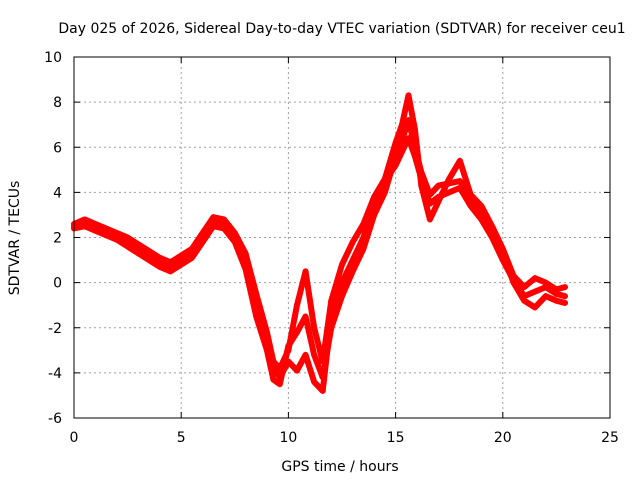  I want to click on y-tick-label: -6, so click(55, 419).